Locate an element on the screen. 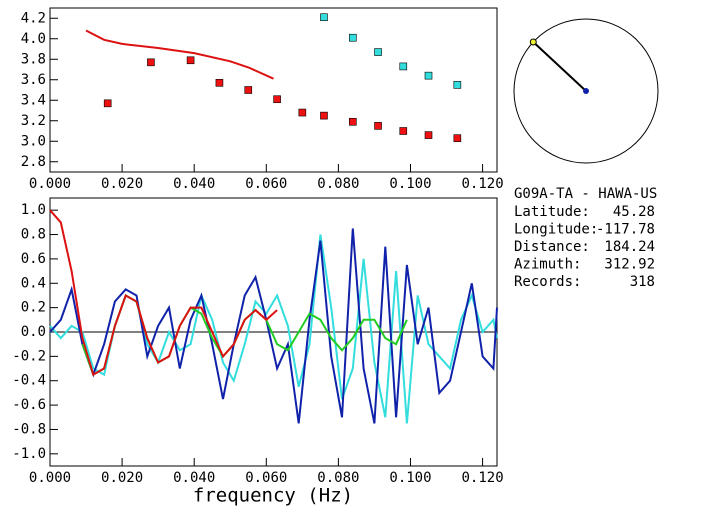  x-axis-label: frequency (Hz) is located at coordinates (273, 496).